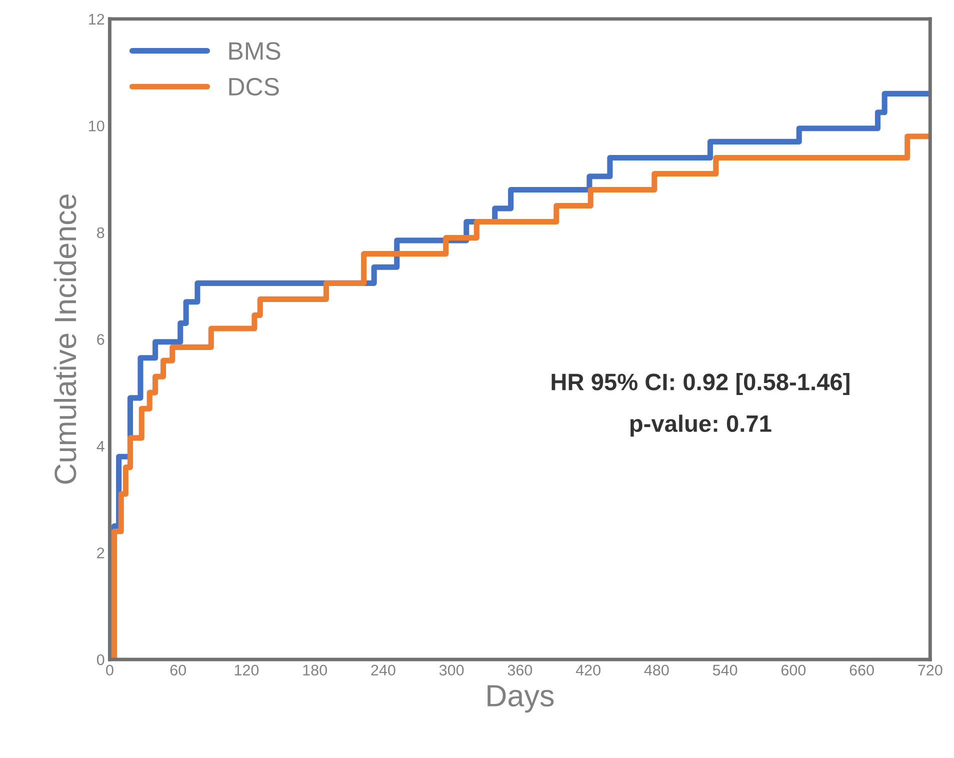  What do you see at coordinates (246, 670) in the screenshot?
I see `x-tick-label: 120` at bounding box center [246, 670].